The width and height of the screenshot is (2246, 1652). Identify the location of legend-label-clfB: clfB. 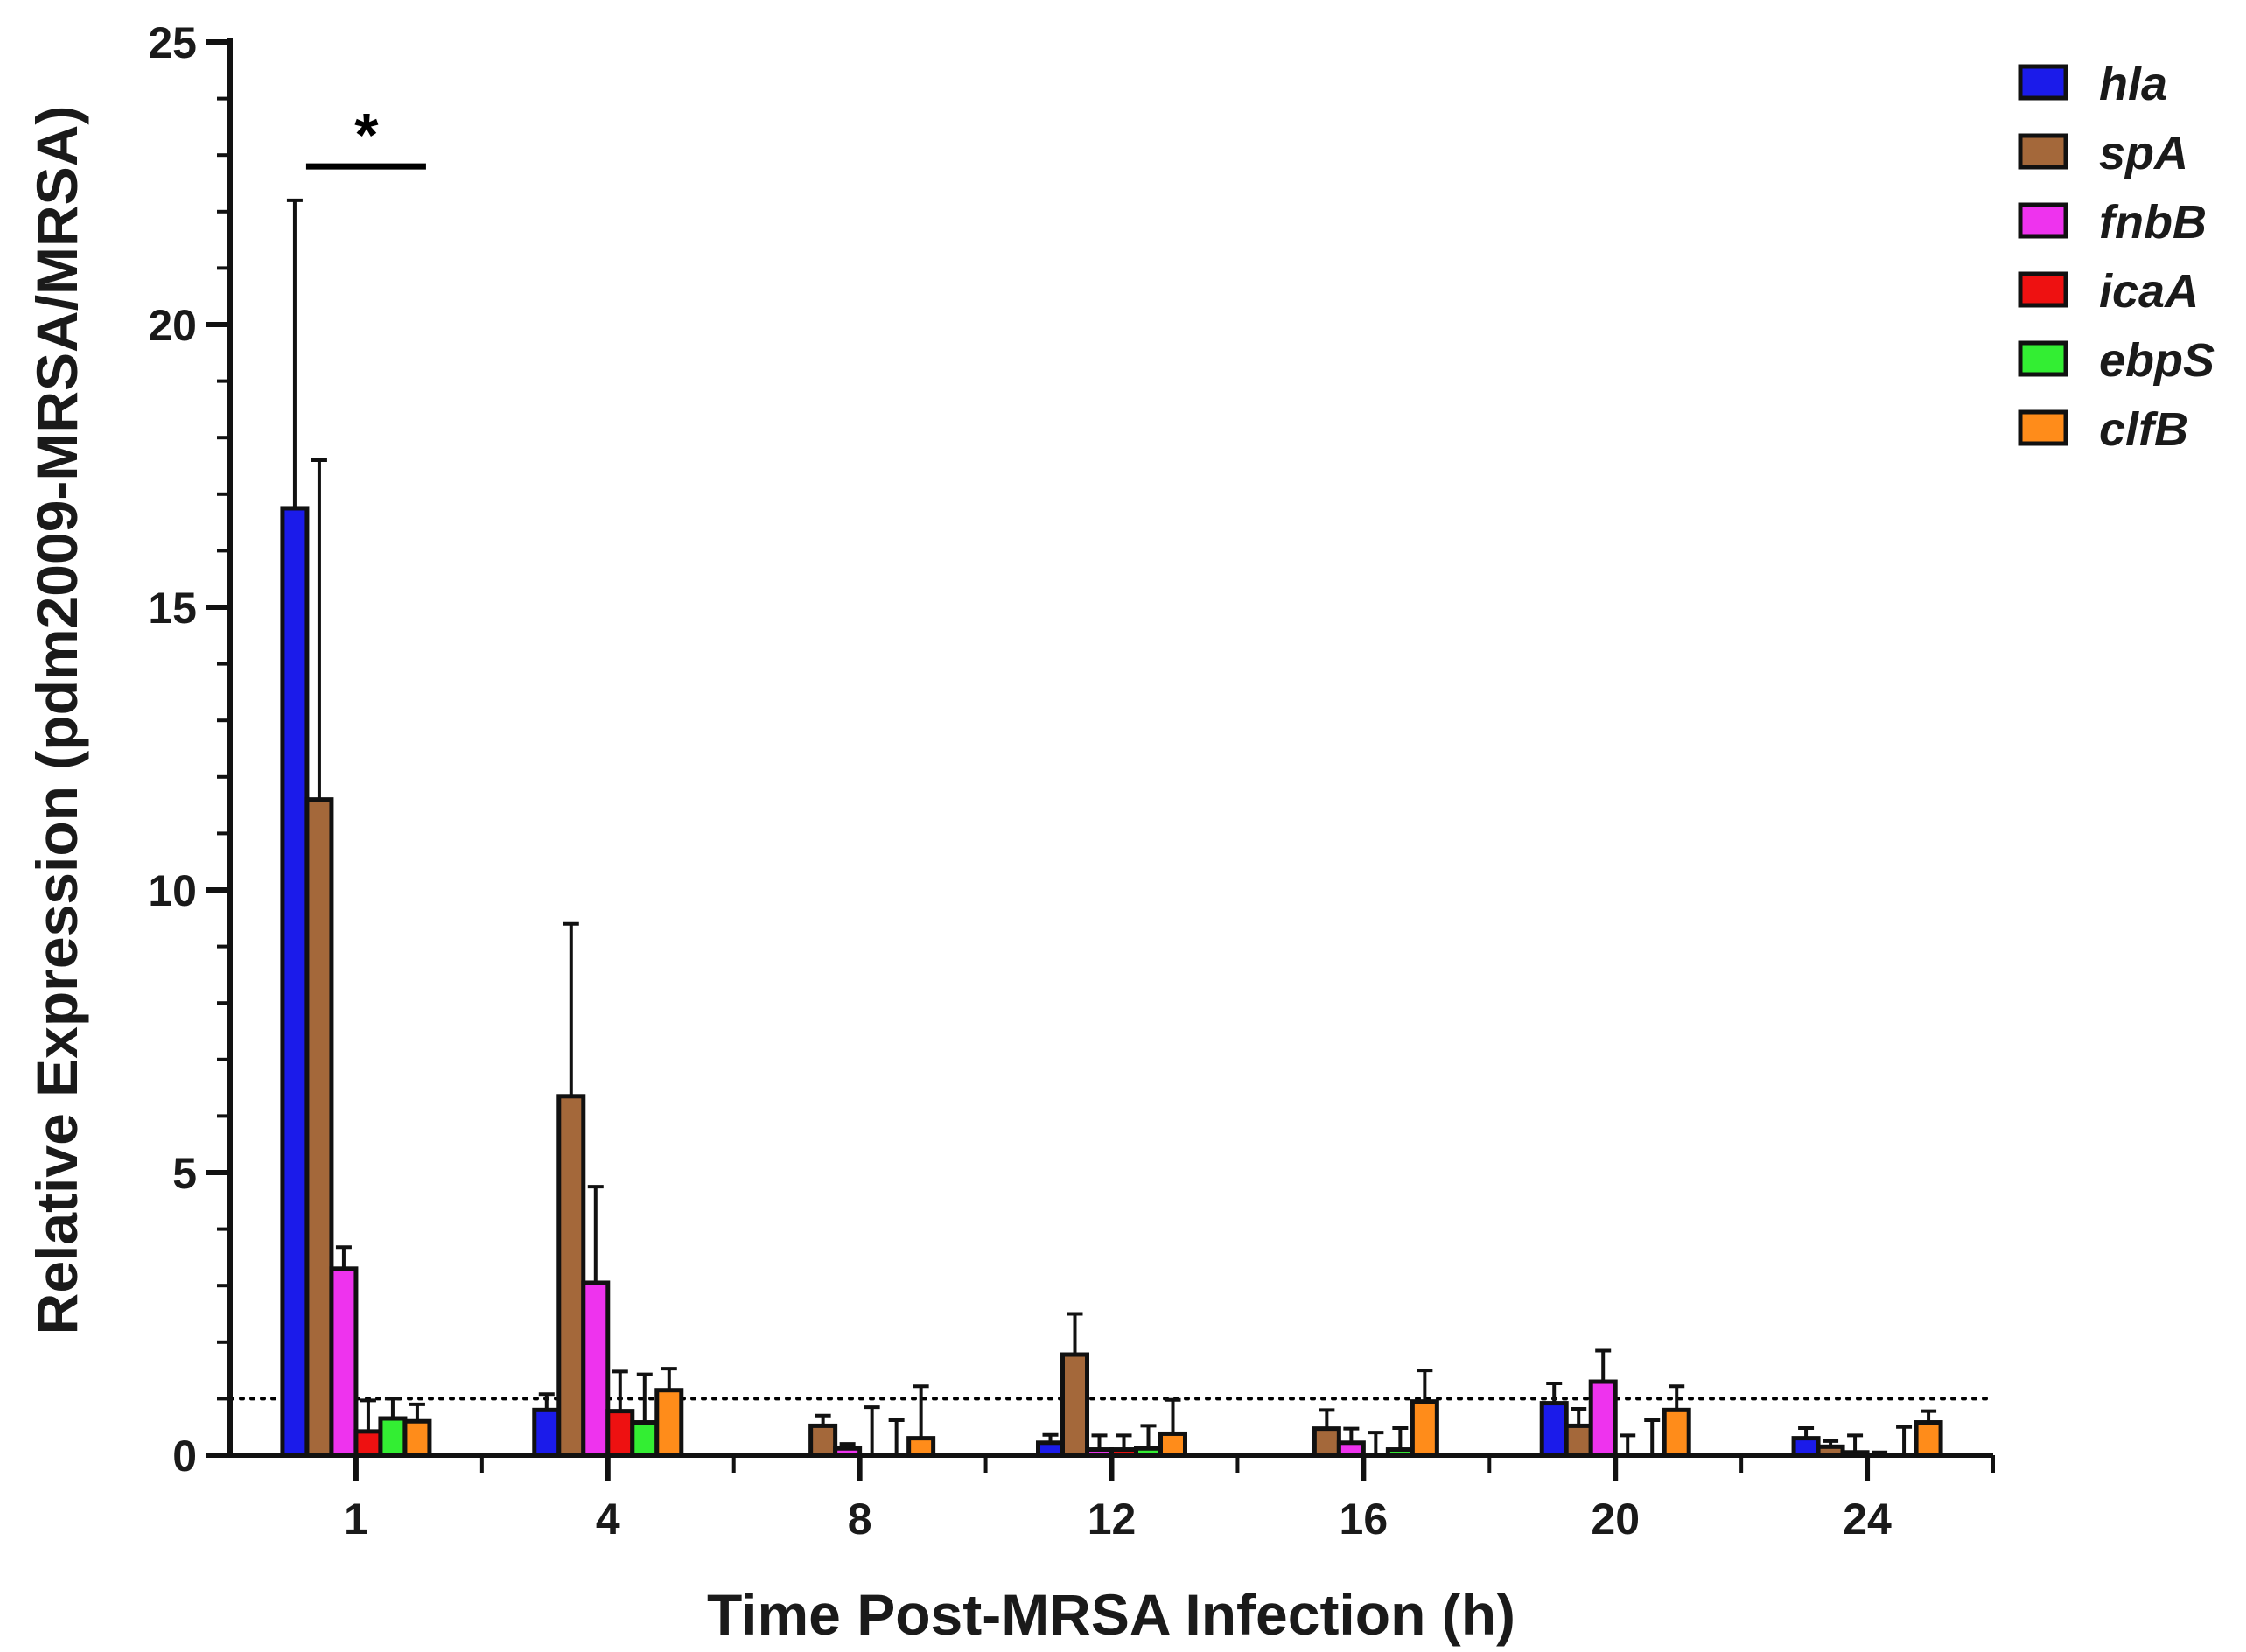
(2143, 429).